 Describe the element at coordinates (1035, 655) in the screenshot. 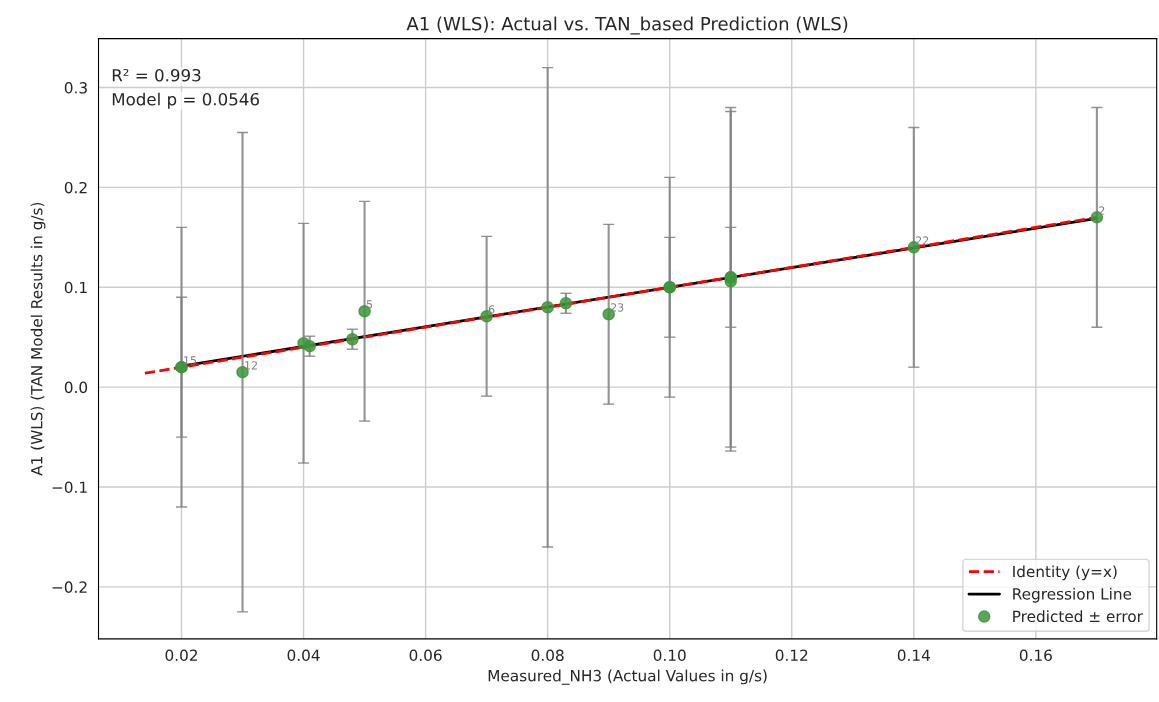

I see `x-tick-label: 0.16` at that location.